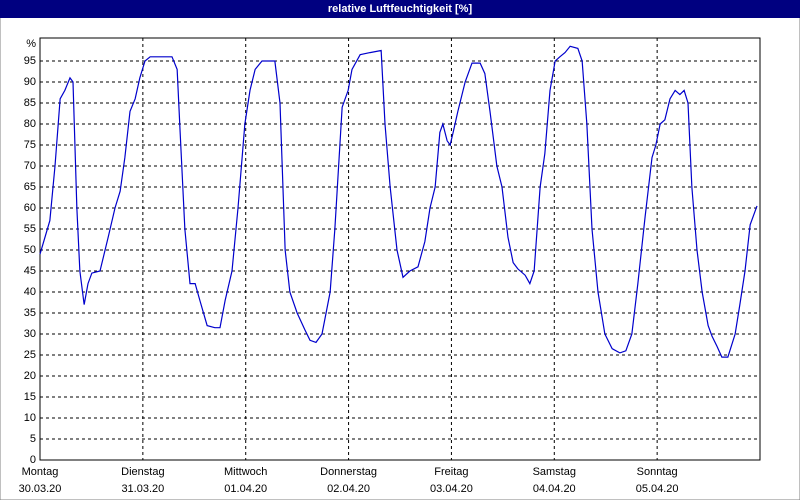 The image size is (800, 500). Describe the element at coordinates (30, 292) in the screenshot. I see `y-tick-label: 40` at that location.